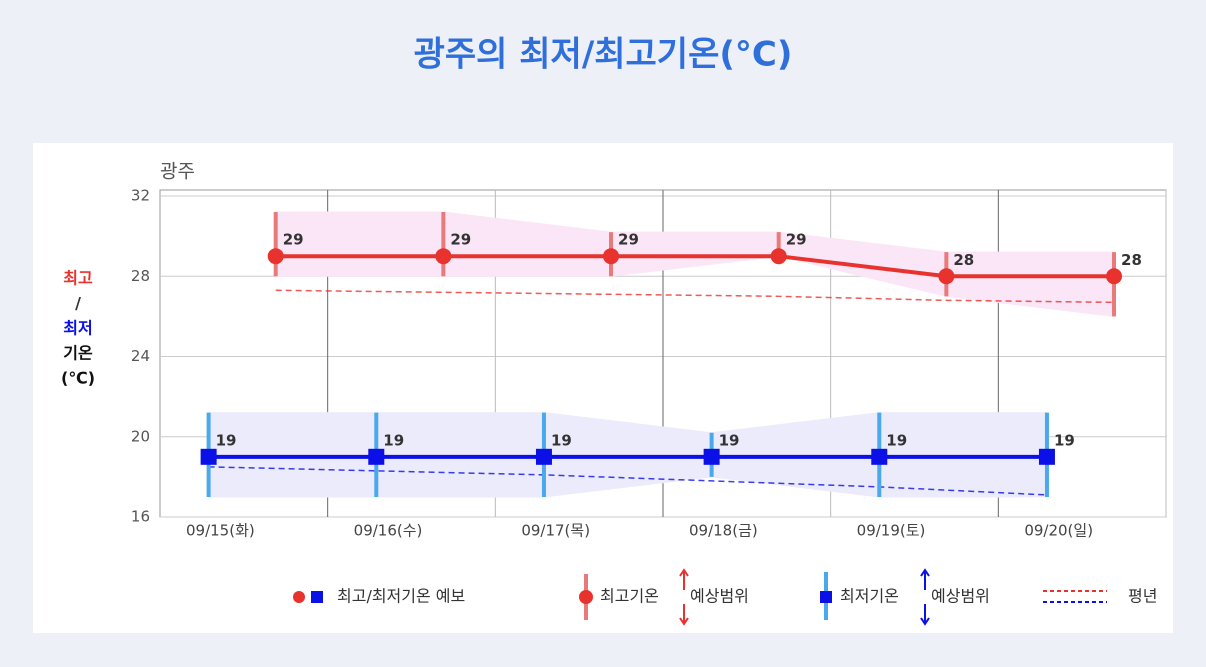 The image size is (1206, 667). I want to click on y-axis-label: 최고, so click(78, 278).